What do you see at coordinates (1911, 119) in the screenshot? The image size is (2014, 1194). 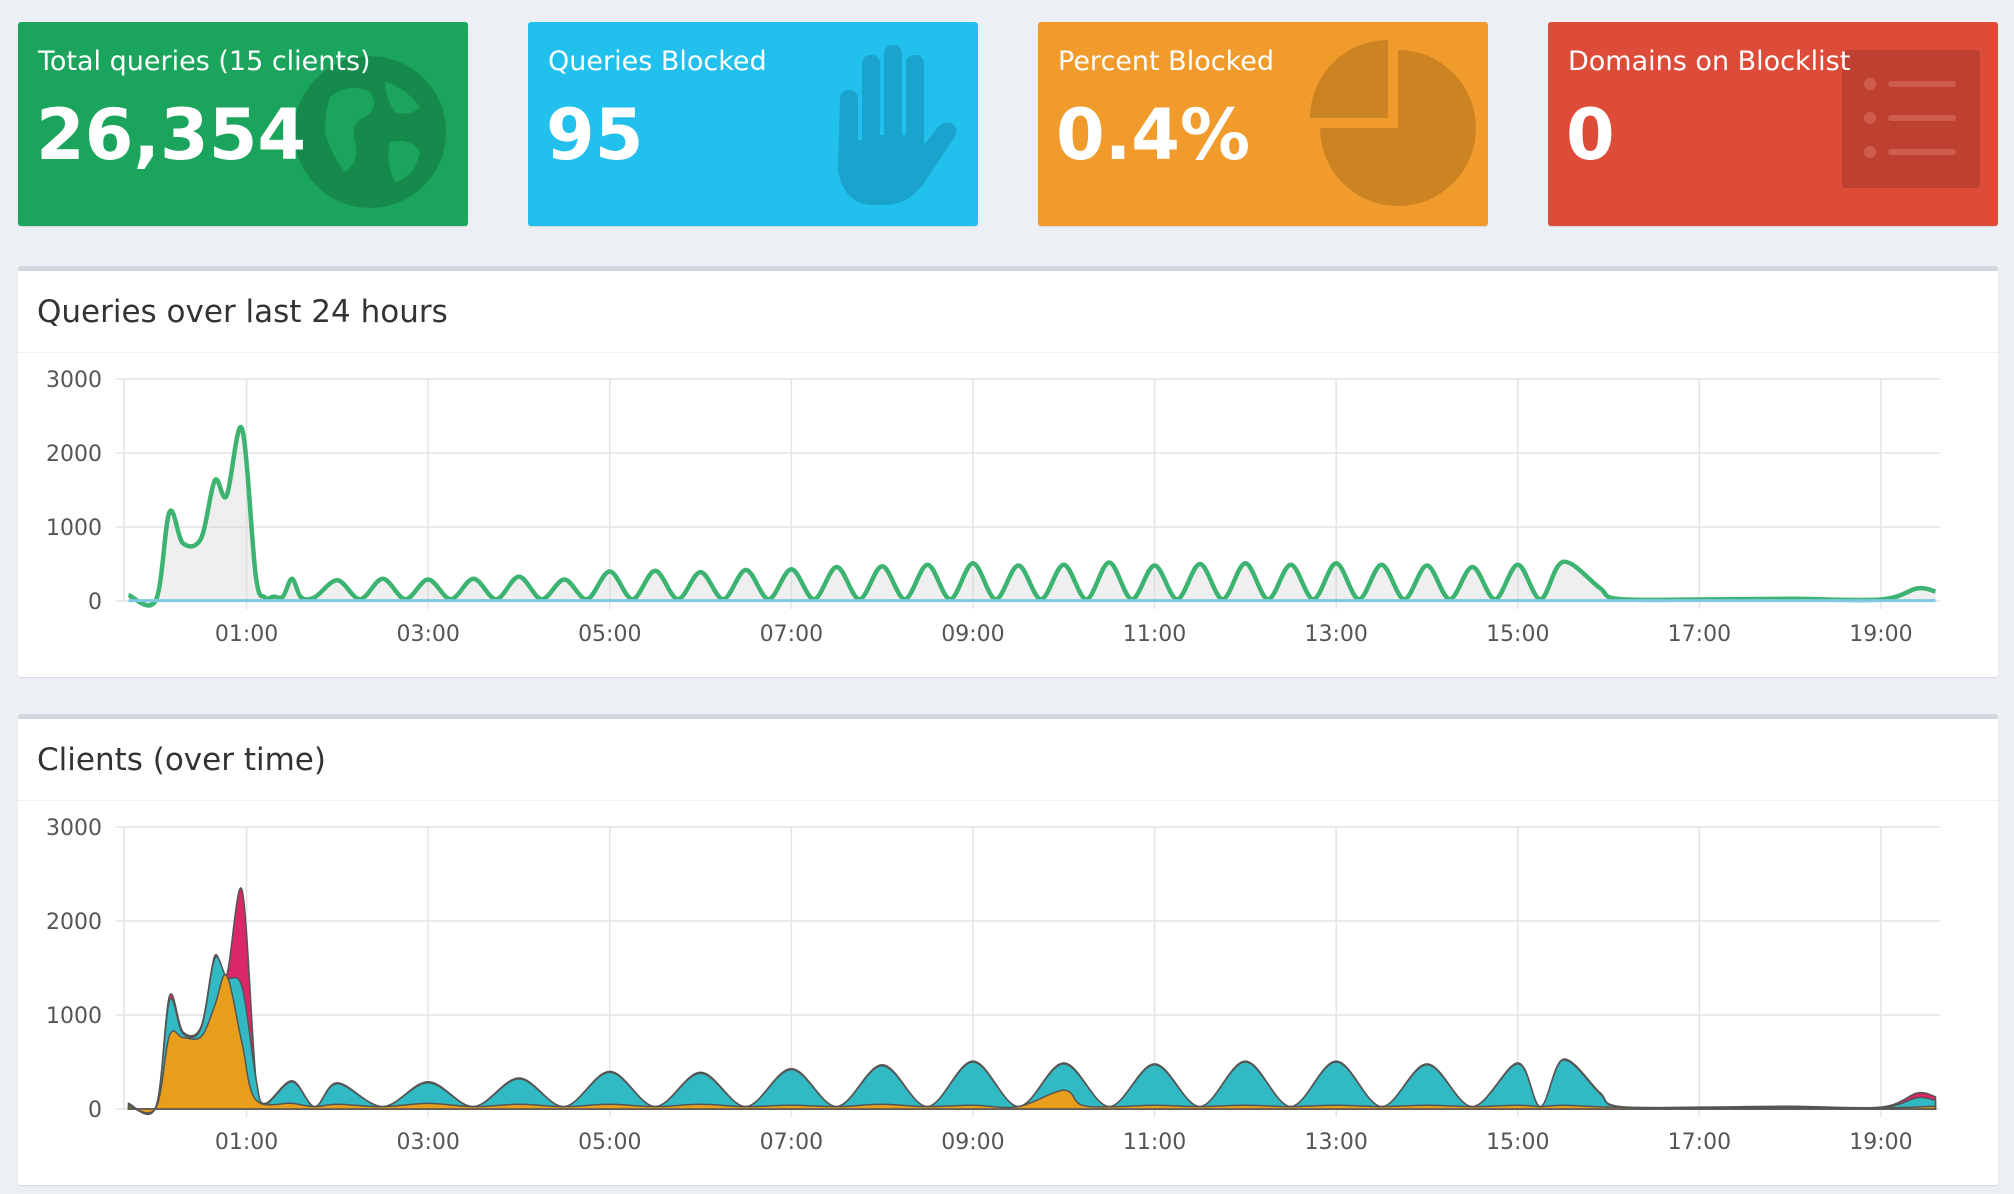 I see `list-icon` at bounding box center [1911, 119].